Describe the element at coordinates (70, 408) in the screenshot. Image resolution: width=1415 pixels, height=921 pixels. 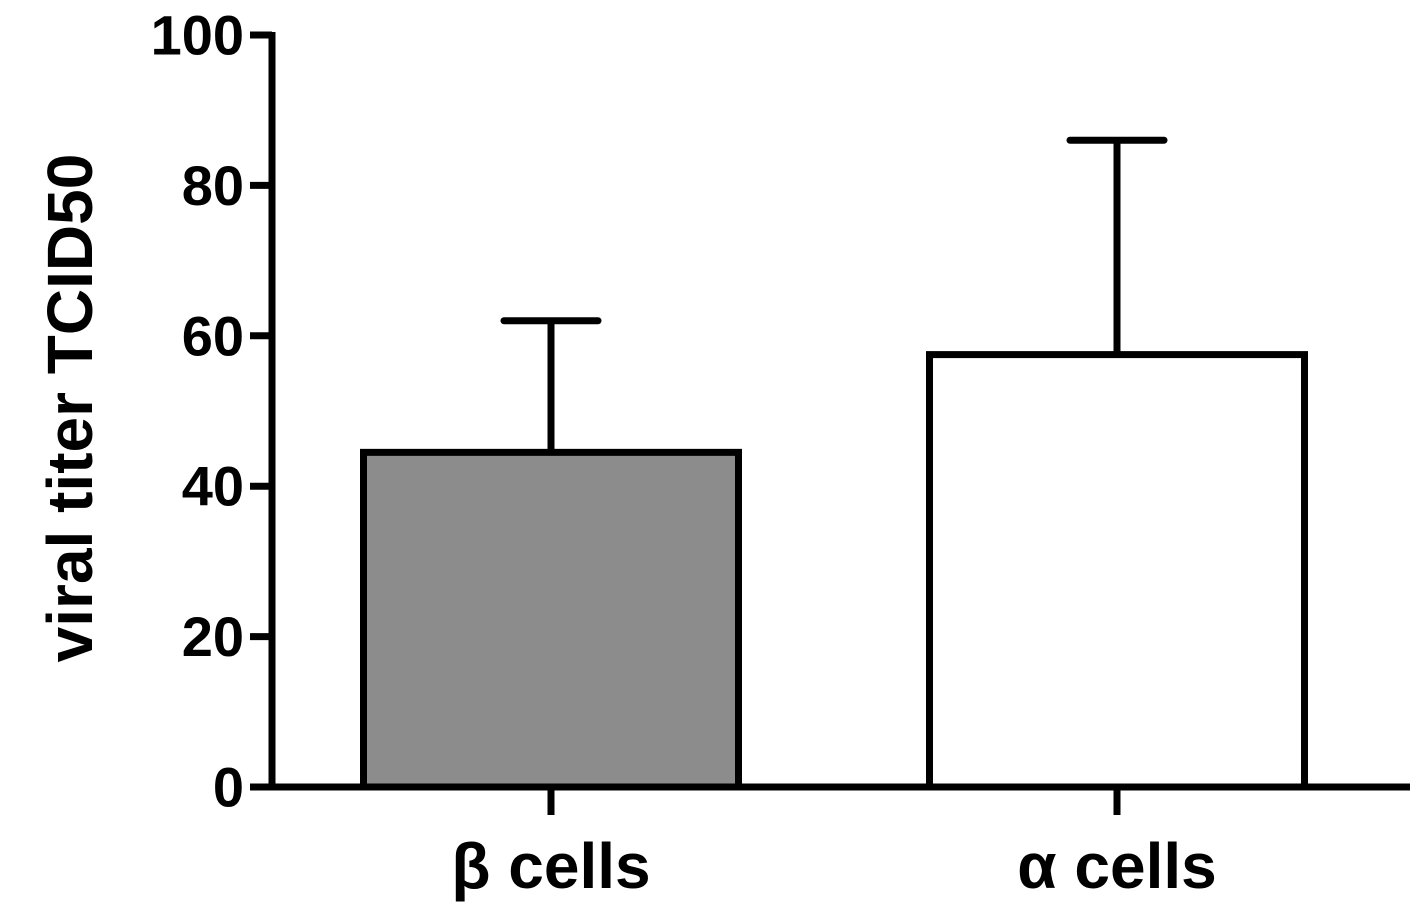
I see `y-axis-title: viral titer TCID50` at that location.